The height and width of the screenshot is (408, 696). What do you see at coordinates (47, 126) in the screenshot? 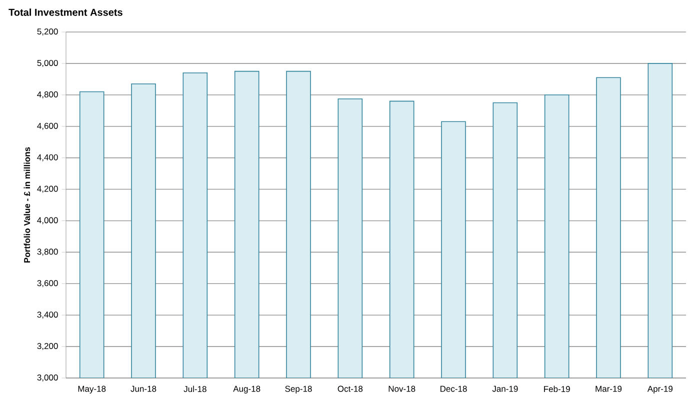
I see `y-tick-label: 4,600` at bounding box center [47, 126].